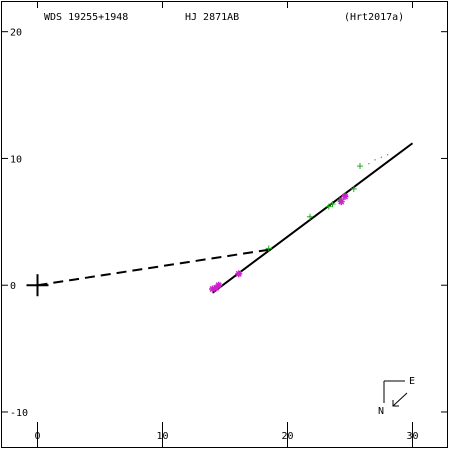 This screenshot has width=450, height=450. Describe the element at coordinates (13, 286) in the screenshot. I see `y-tick-label: 0` at that location.